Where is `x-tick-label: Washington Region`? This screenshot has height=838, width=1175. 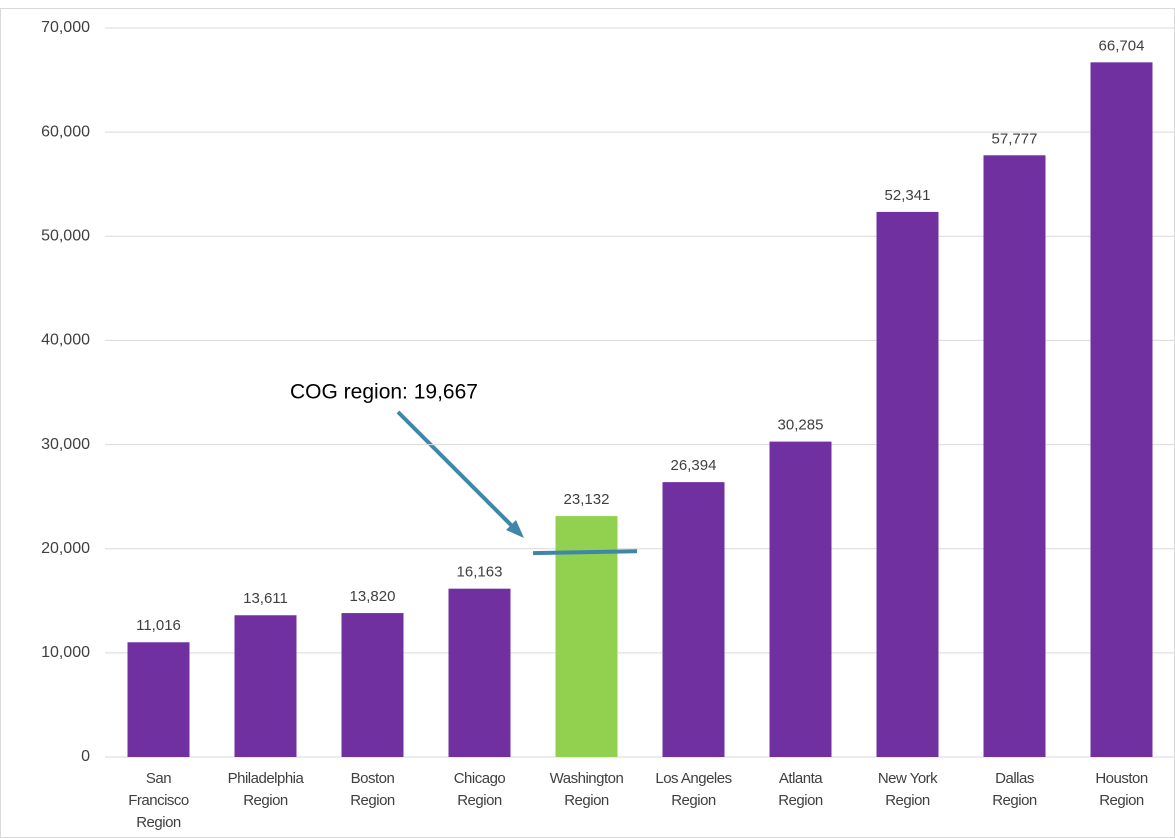 x-tick-label: Washington Region is located at coordinates (587, 789).